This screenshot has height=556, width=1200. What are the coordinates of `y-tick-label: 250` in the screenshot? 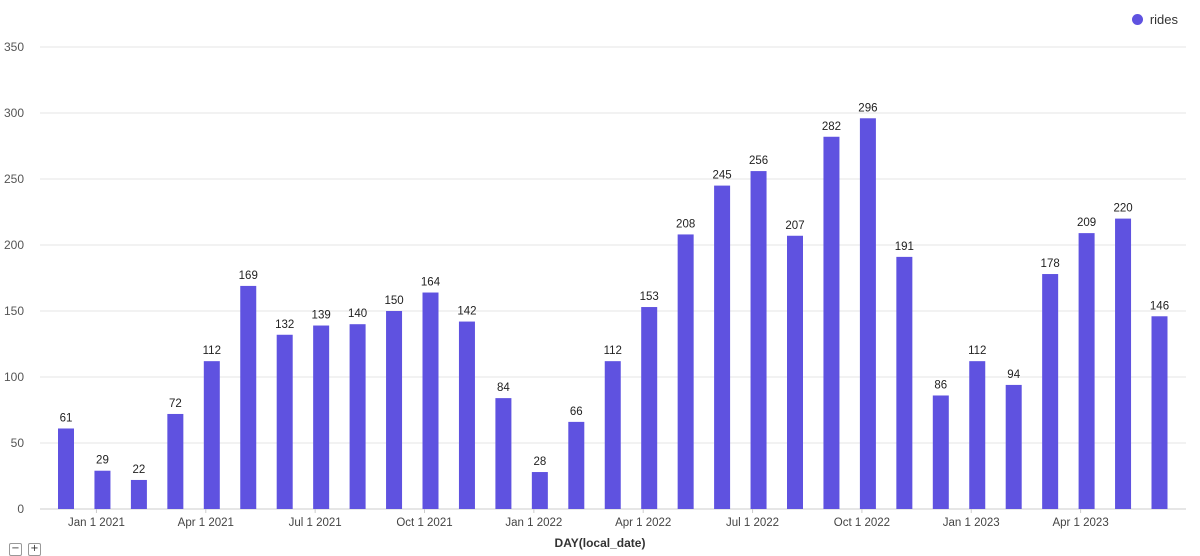 It's located at (14, 179).